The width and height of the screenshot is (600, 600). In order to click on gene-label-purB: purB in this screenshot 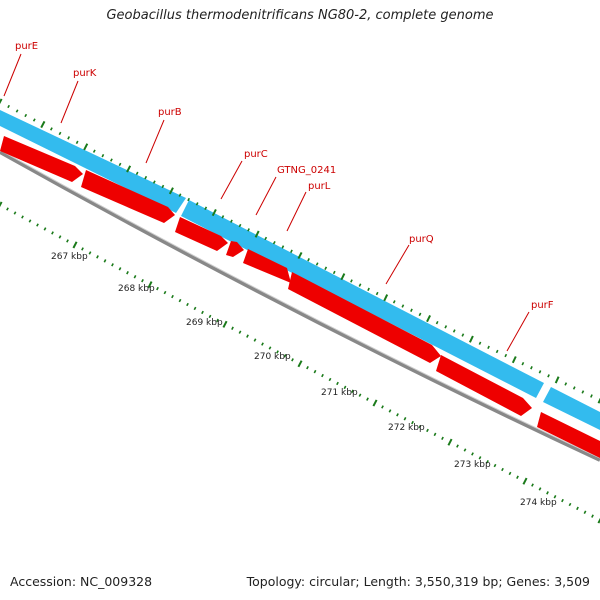, I will do `click(170, 112)`.